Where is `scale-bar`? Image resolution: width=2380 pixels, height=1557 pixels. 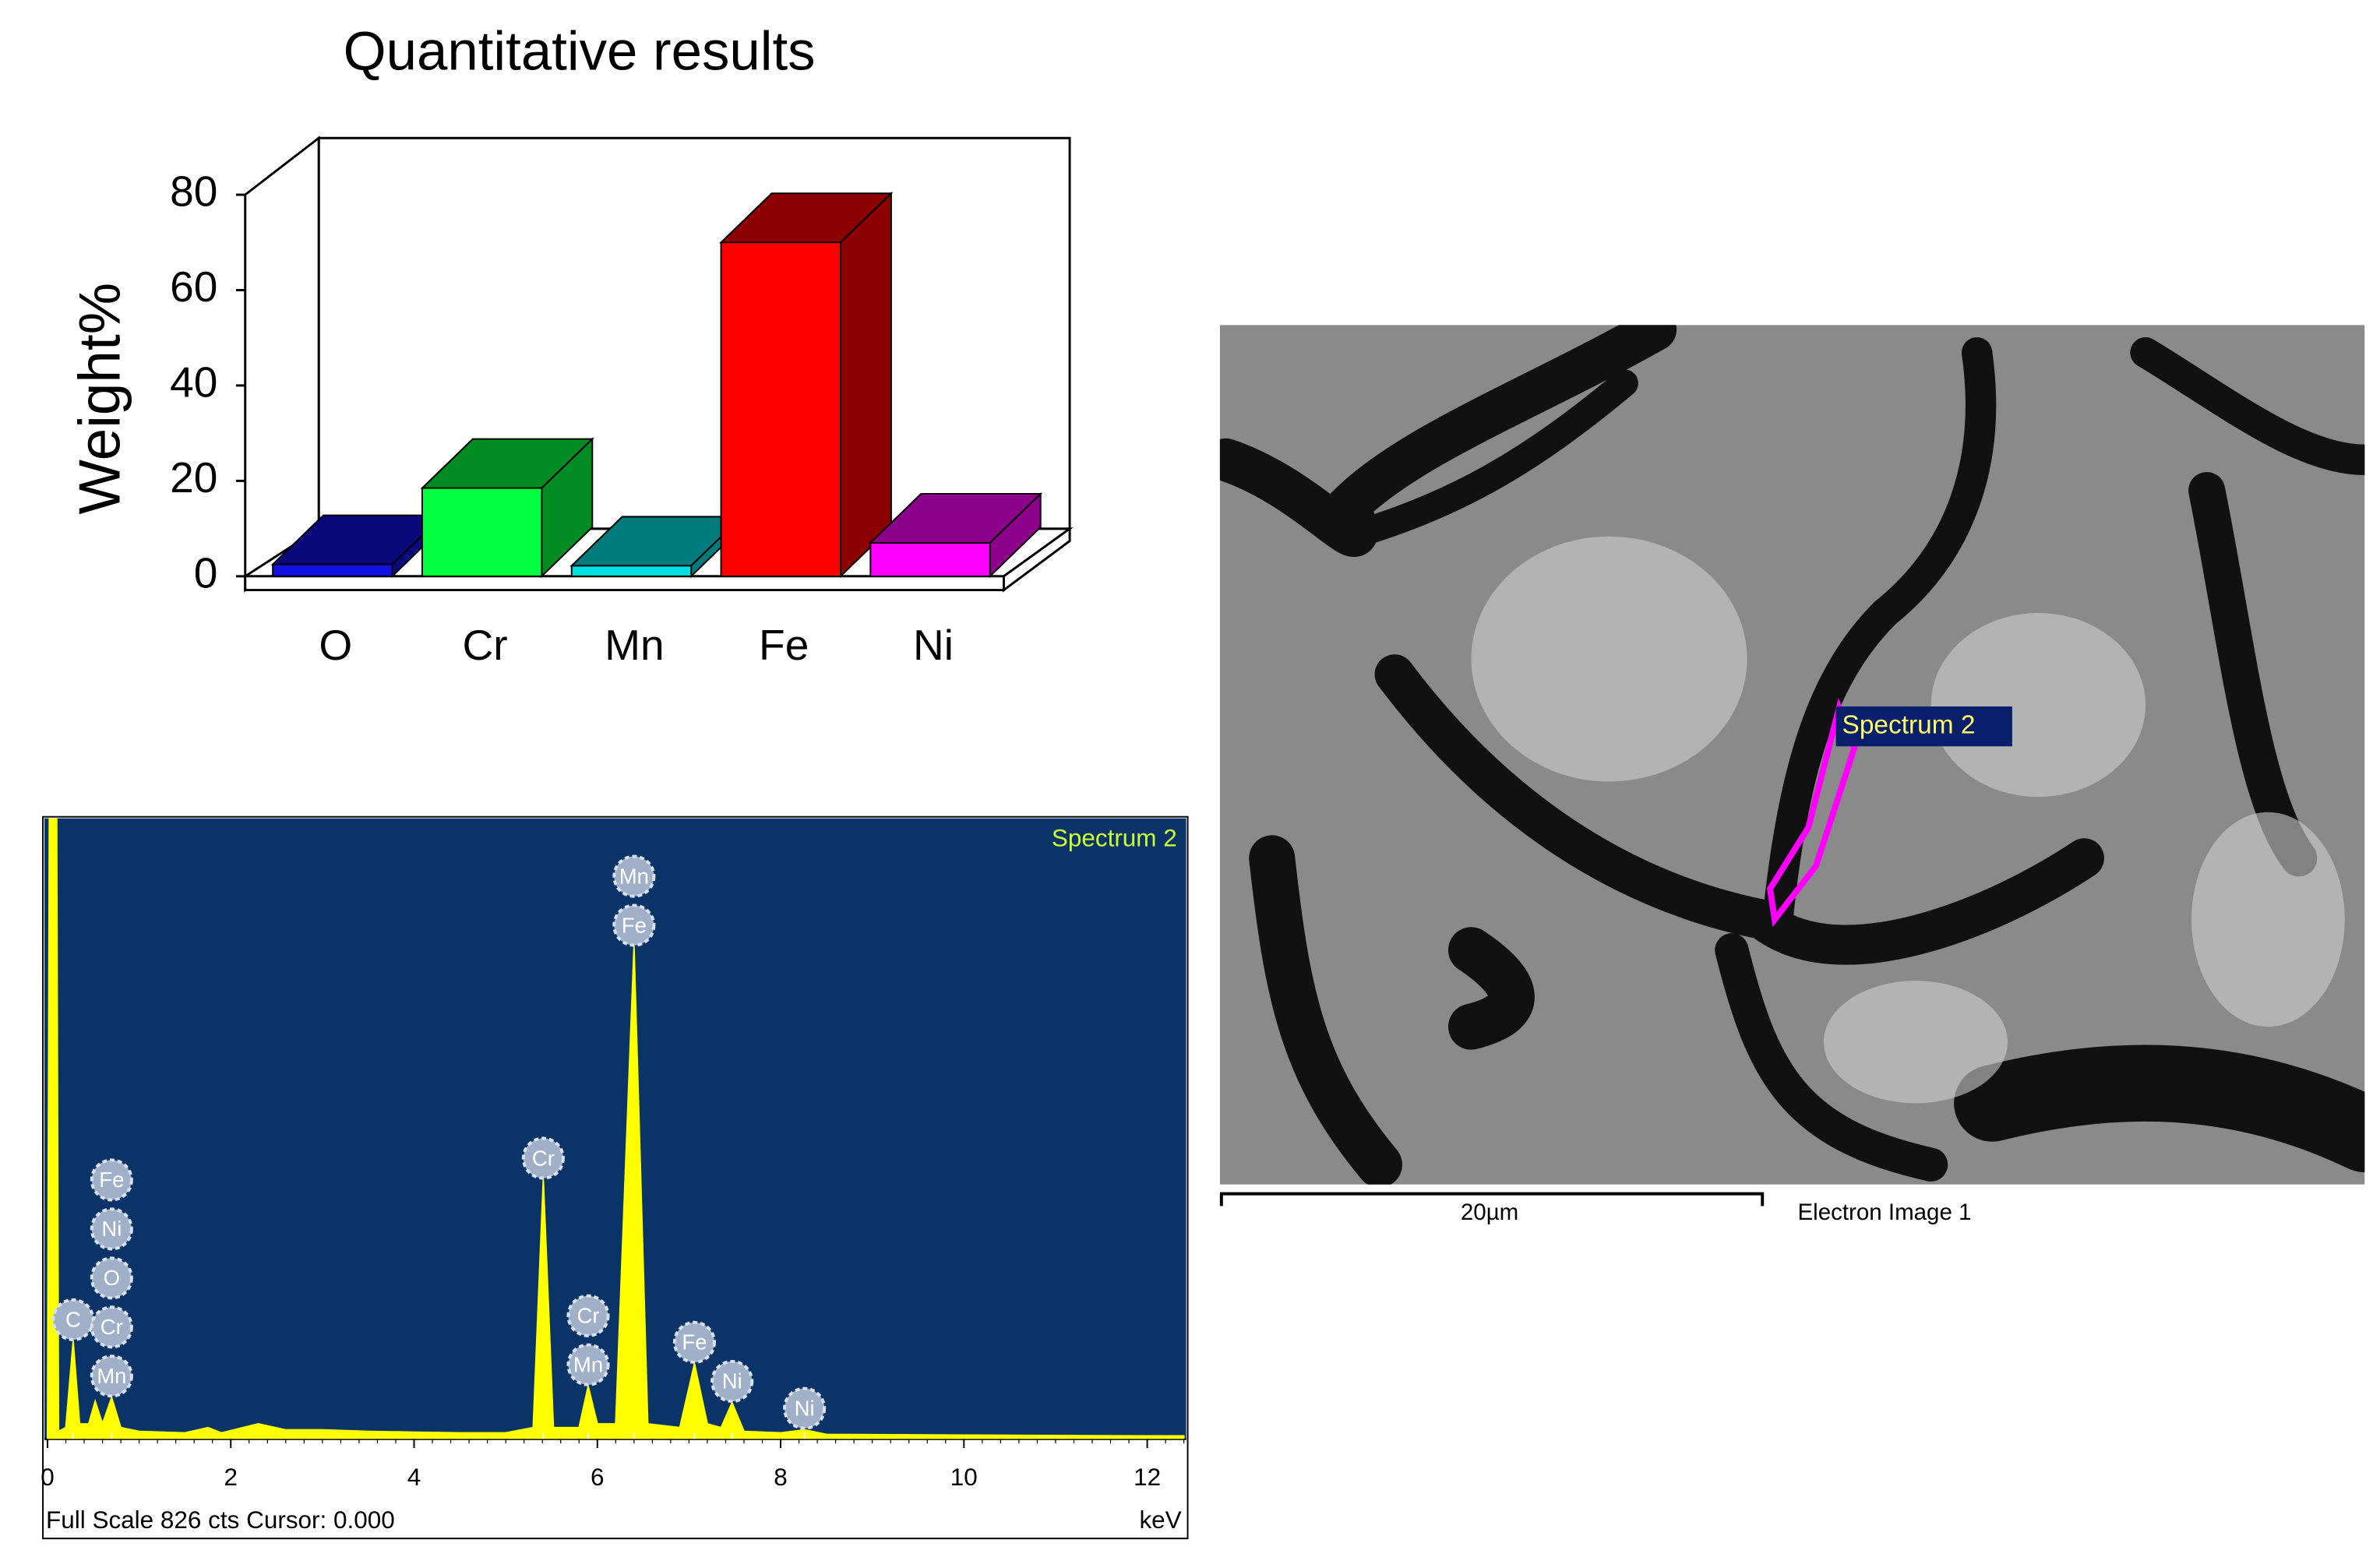 scale-bar is located at coordinates (1492, 1199).